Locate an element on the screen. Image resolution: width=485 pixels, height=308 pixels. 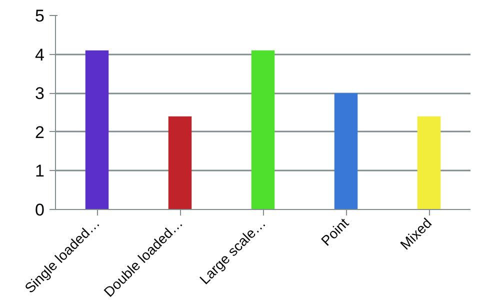
y-tick-label: 5 is located at coordinates (40, 16).